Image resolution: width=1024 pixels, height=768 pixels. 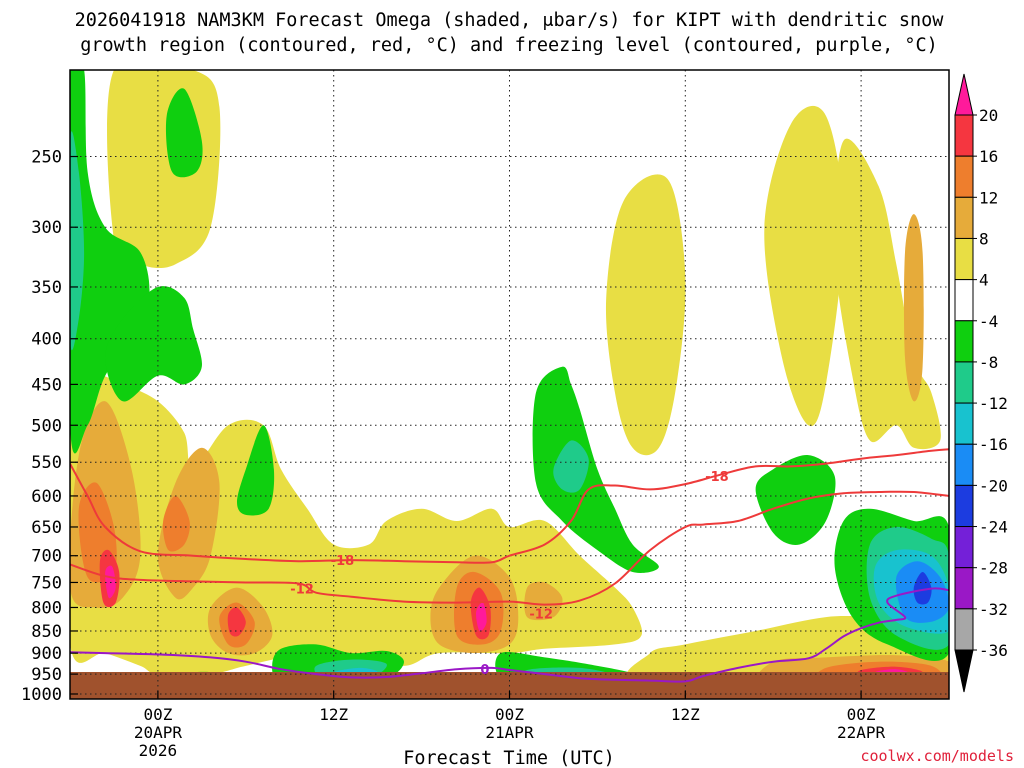 What do you see at coordinates (964, 671) in the screenshot?
I see `colorbar-bottom-arrow` at bounding box center [964, 671].